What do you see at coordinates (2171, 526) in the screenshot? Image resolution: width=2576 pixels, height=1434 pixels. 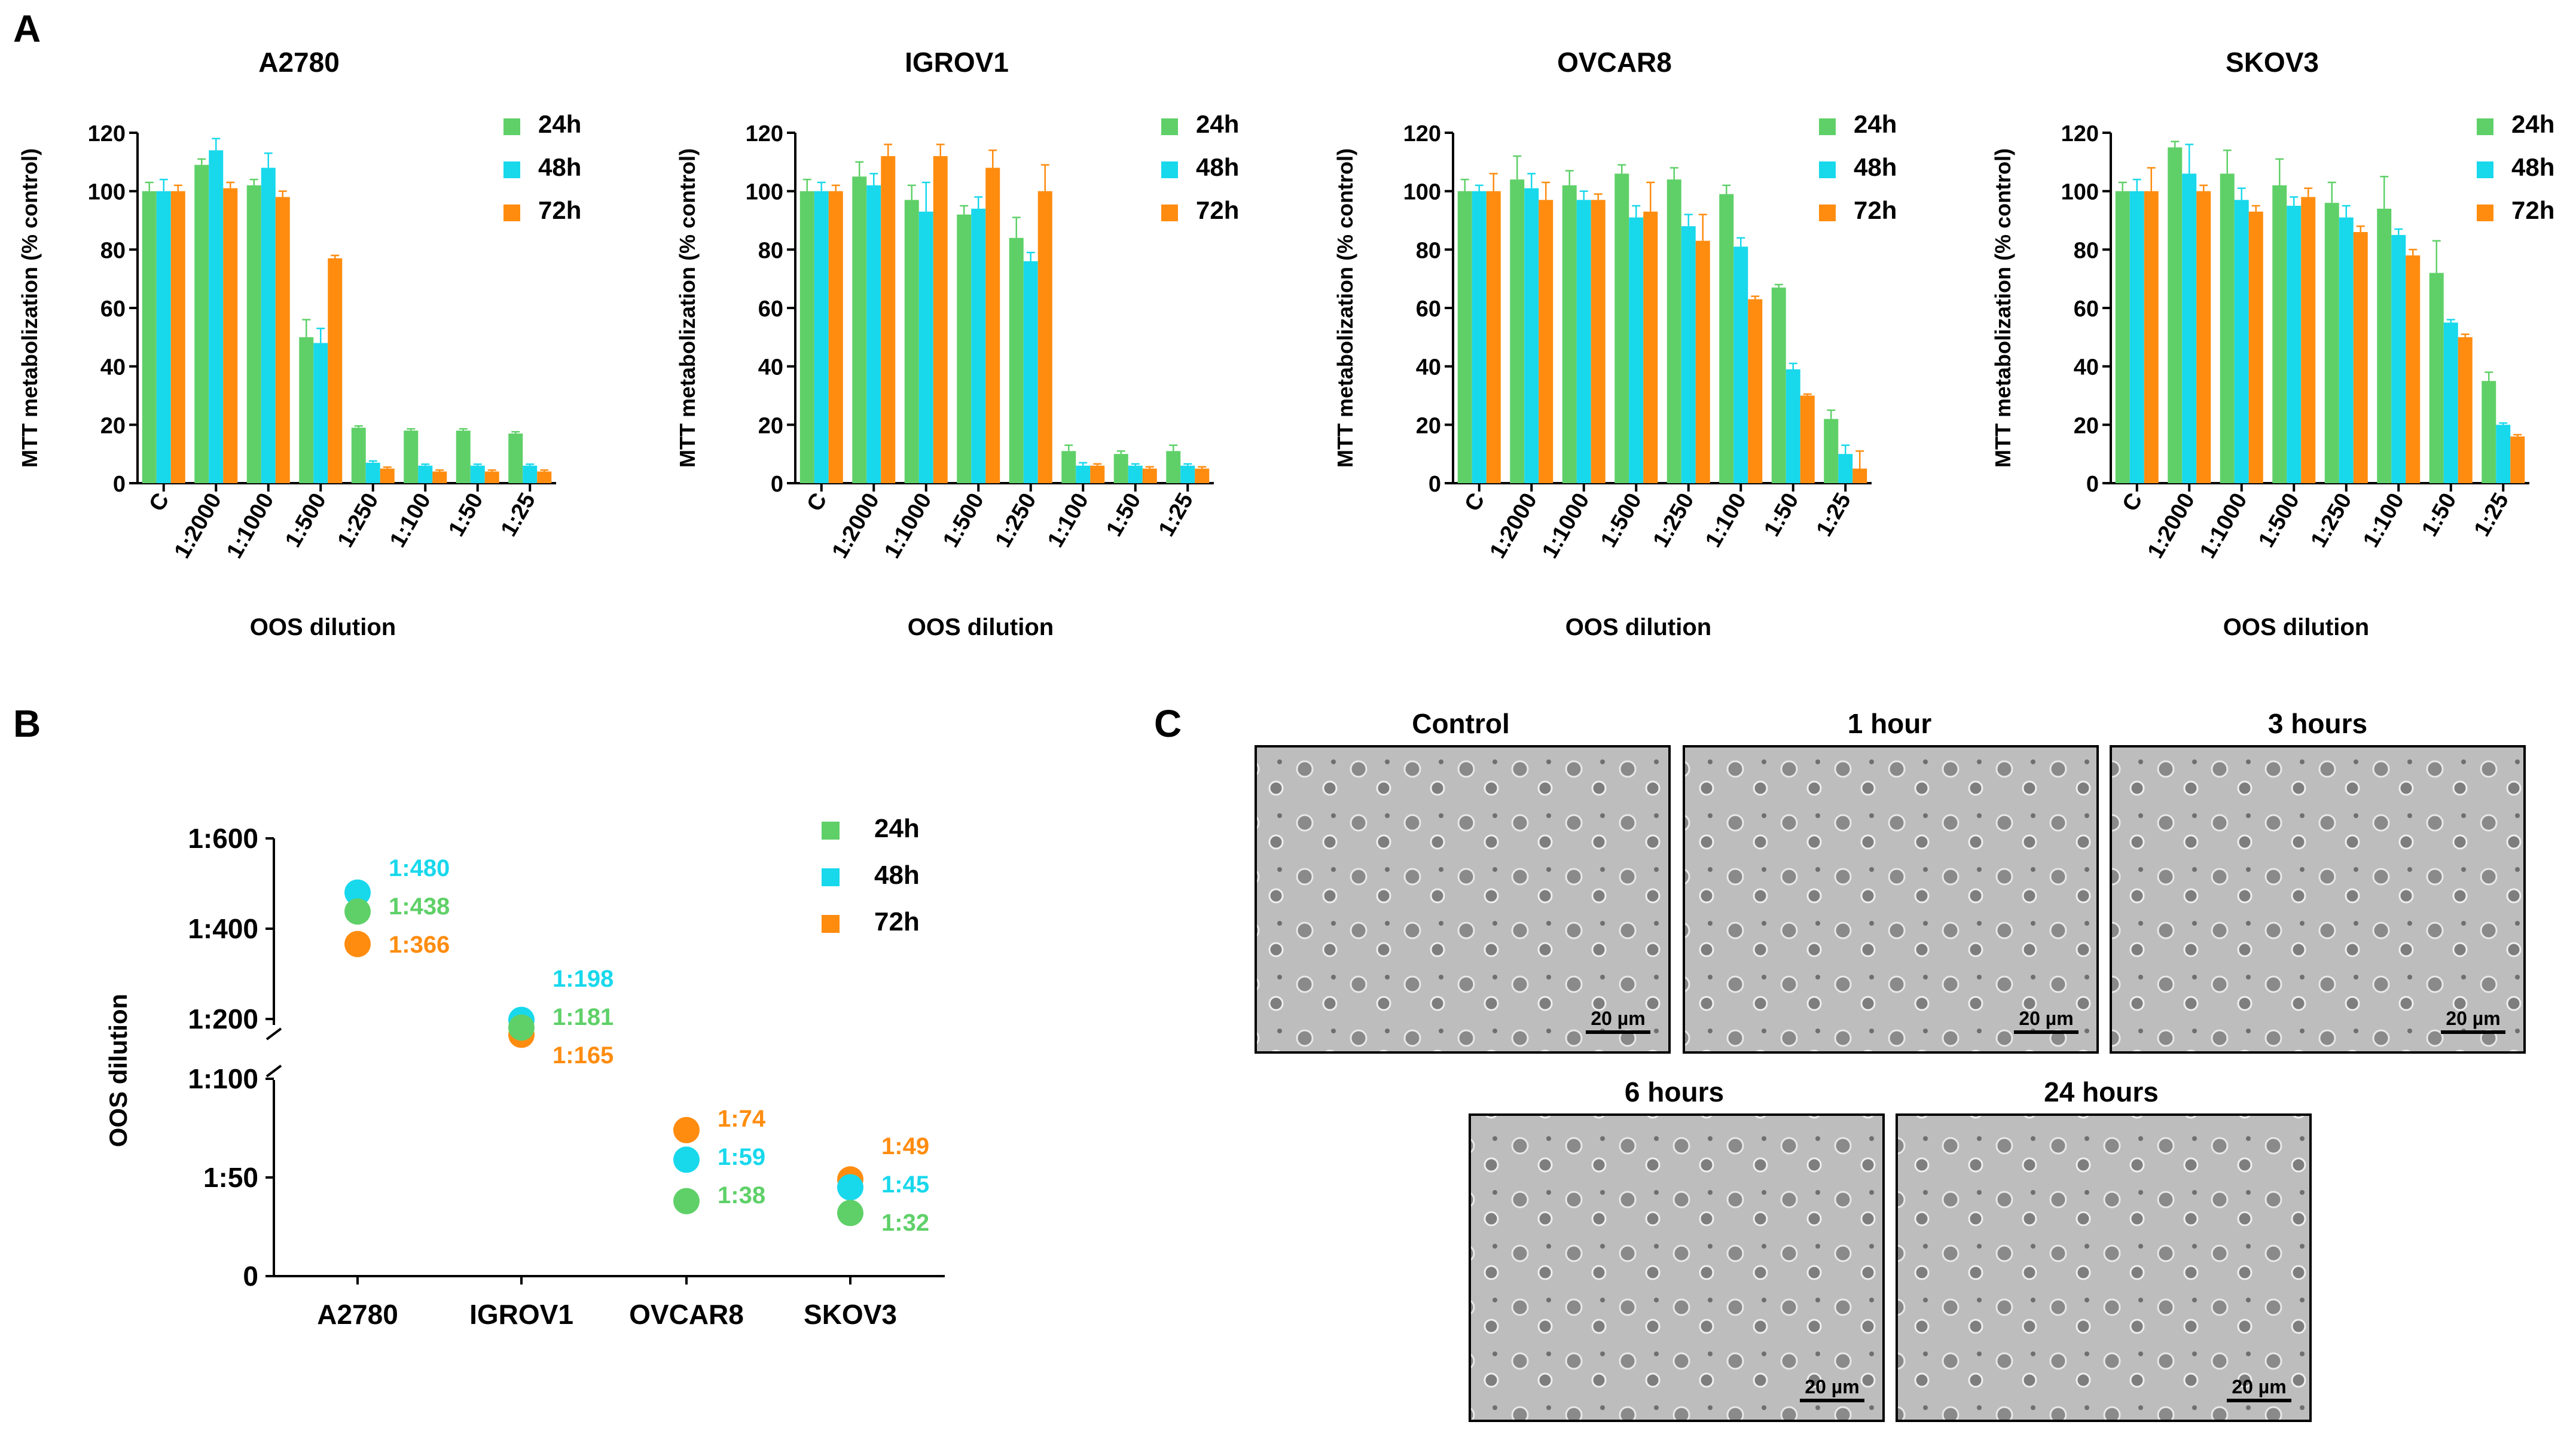 I see `x-tick-label: 1:2000` at bounding box center [2171, 526].